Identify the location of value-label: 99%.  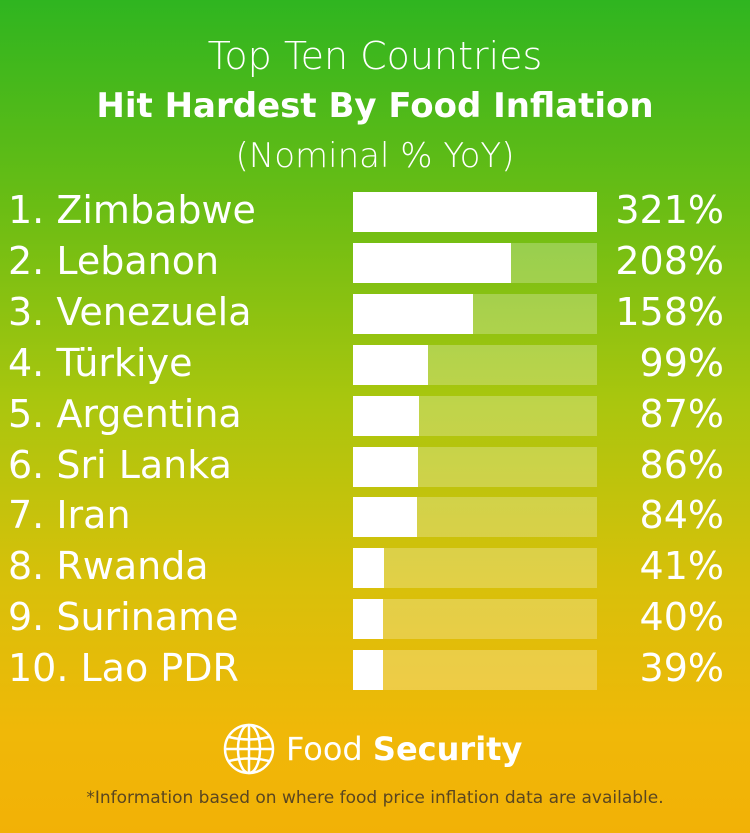
(681, 362).